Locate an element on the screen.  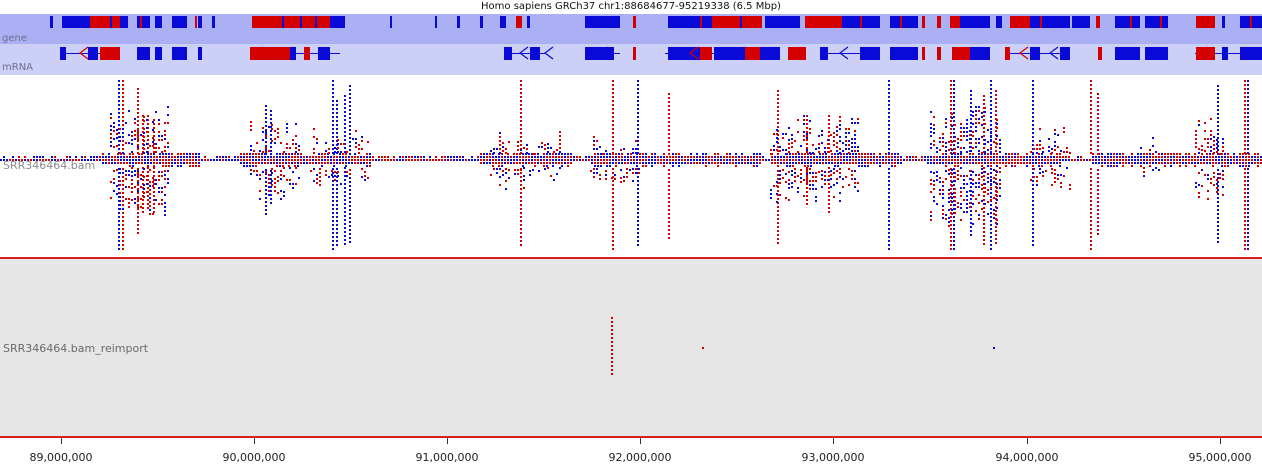
gene-features is located at coordinates (631, 29).